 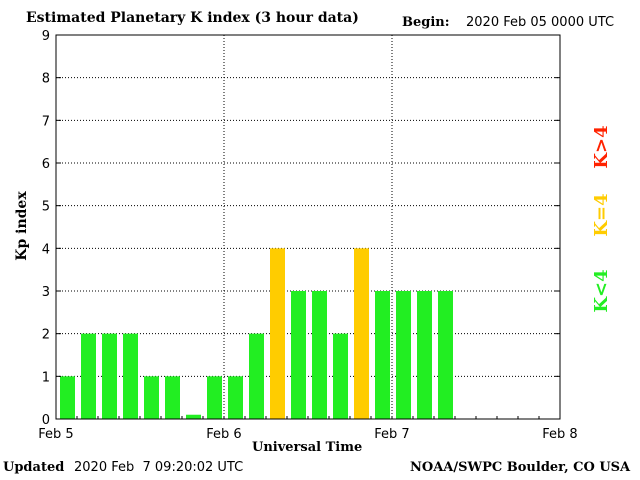 I want to click on x-tick-label: Feb 8, so click(x=559, y=434).